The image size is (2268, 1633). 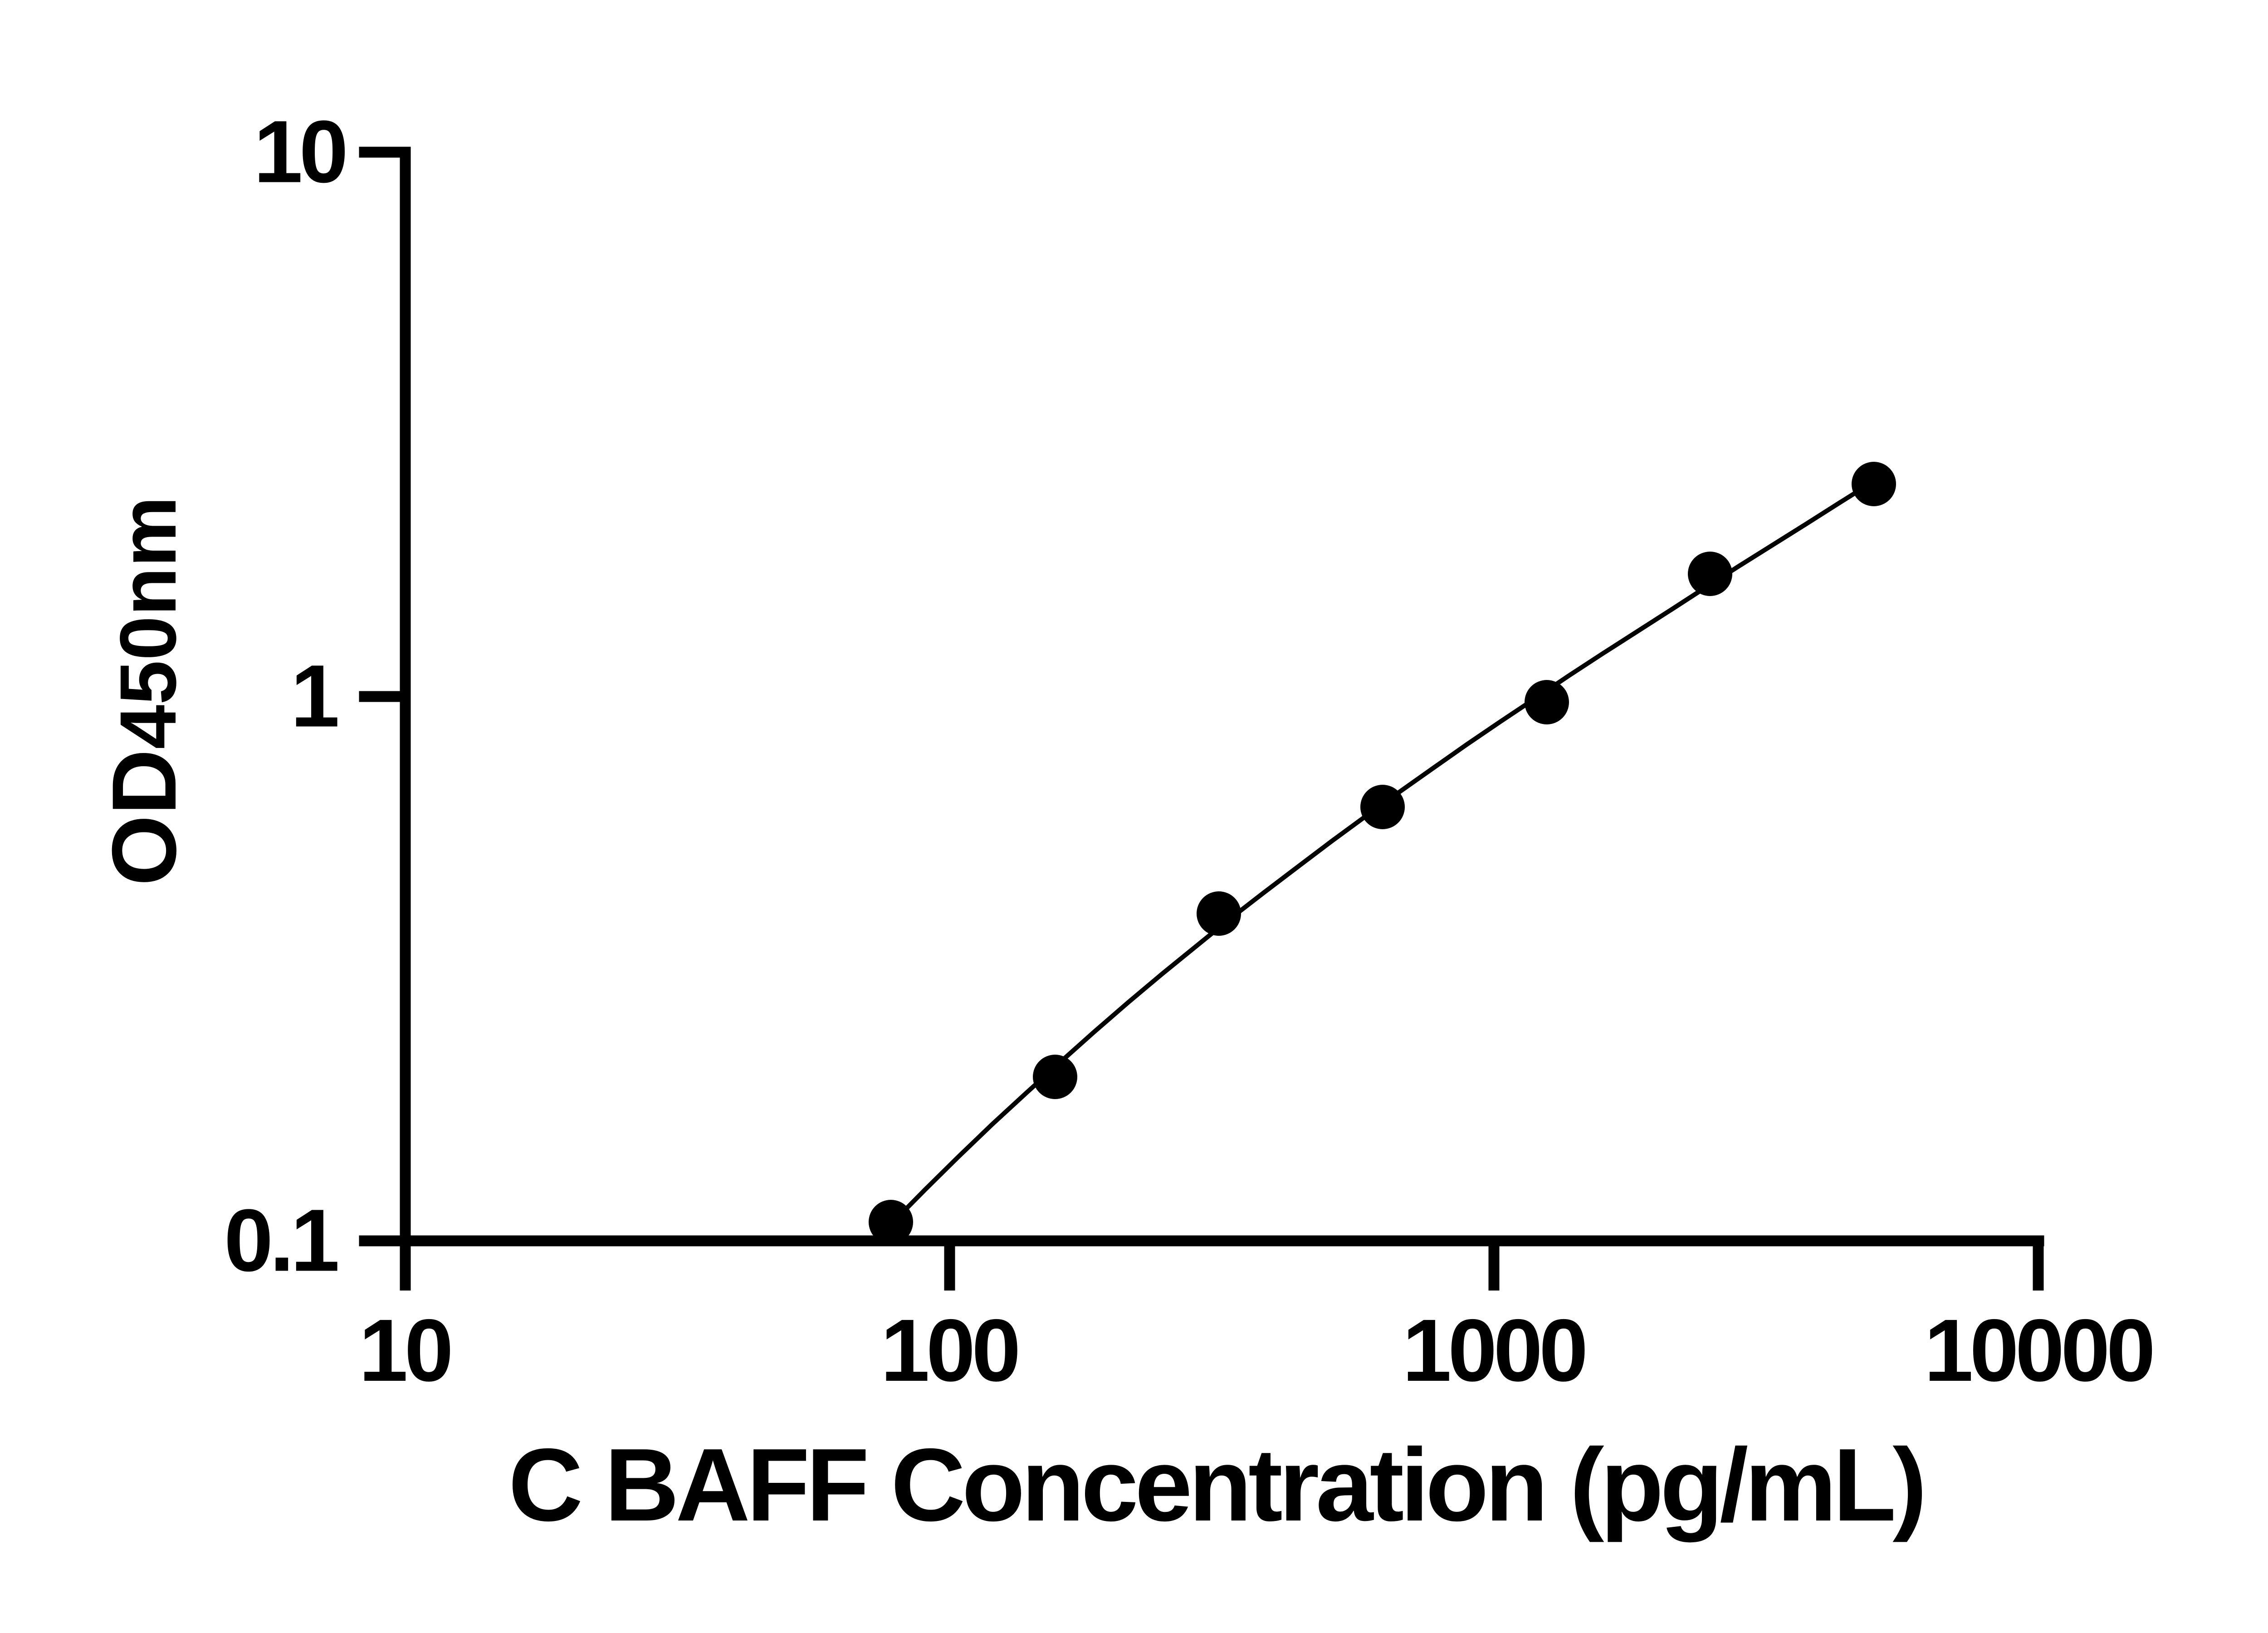 What do you see at coordinates (281, 1240) in the screenshot?
I see `svg-text: 0.1` at bounding box center [281, 1240].